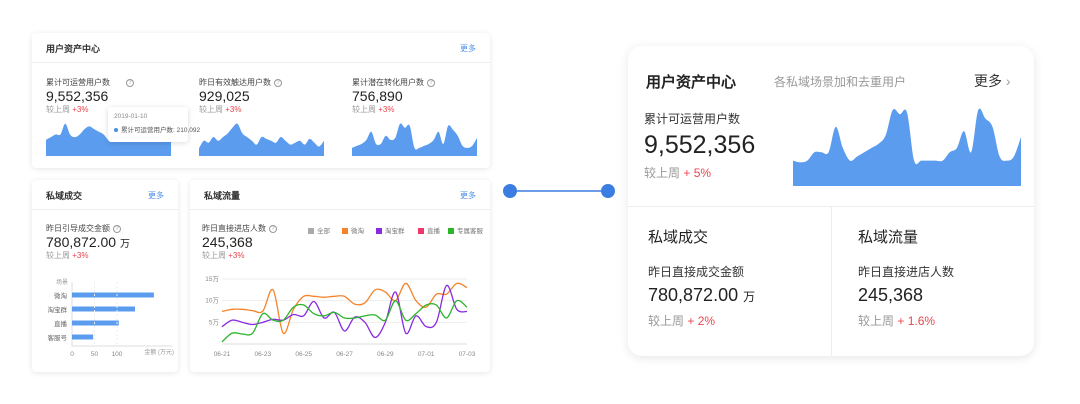  I want to click on change-value: + 5%, so click(697, 173).